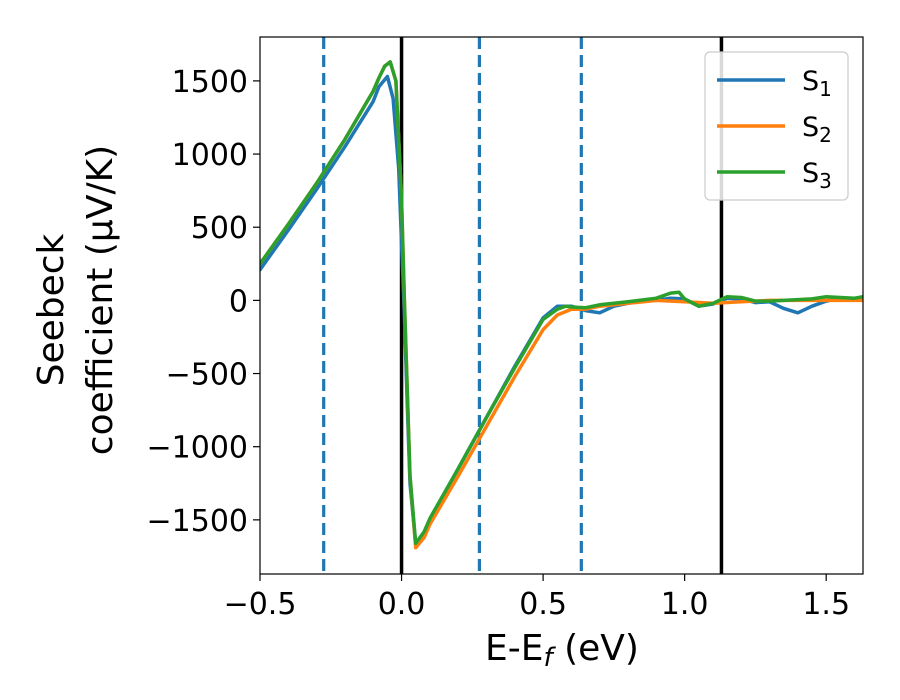  What do you see at coordinates (197, 521) in the screenshot?
I see `y-tick-label: −1500` at bounding box center [197, 521].